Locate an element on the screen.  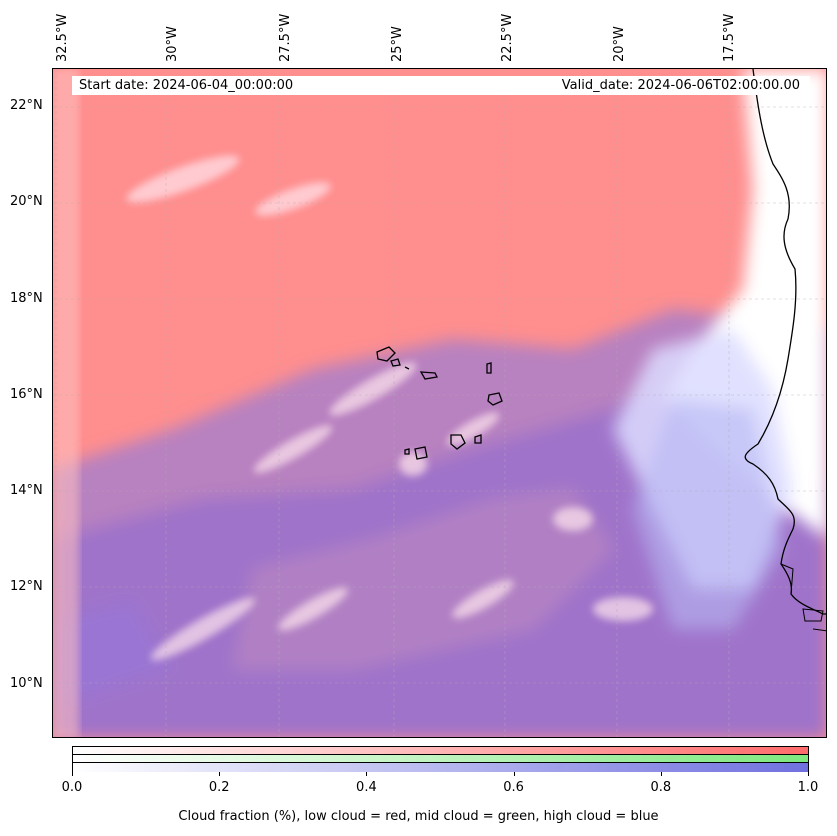
valid-date-label: Valid_date: 2024-06-06T02:00:00.00 is located at coordinates (680, 85).